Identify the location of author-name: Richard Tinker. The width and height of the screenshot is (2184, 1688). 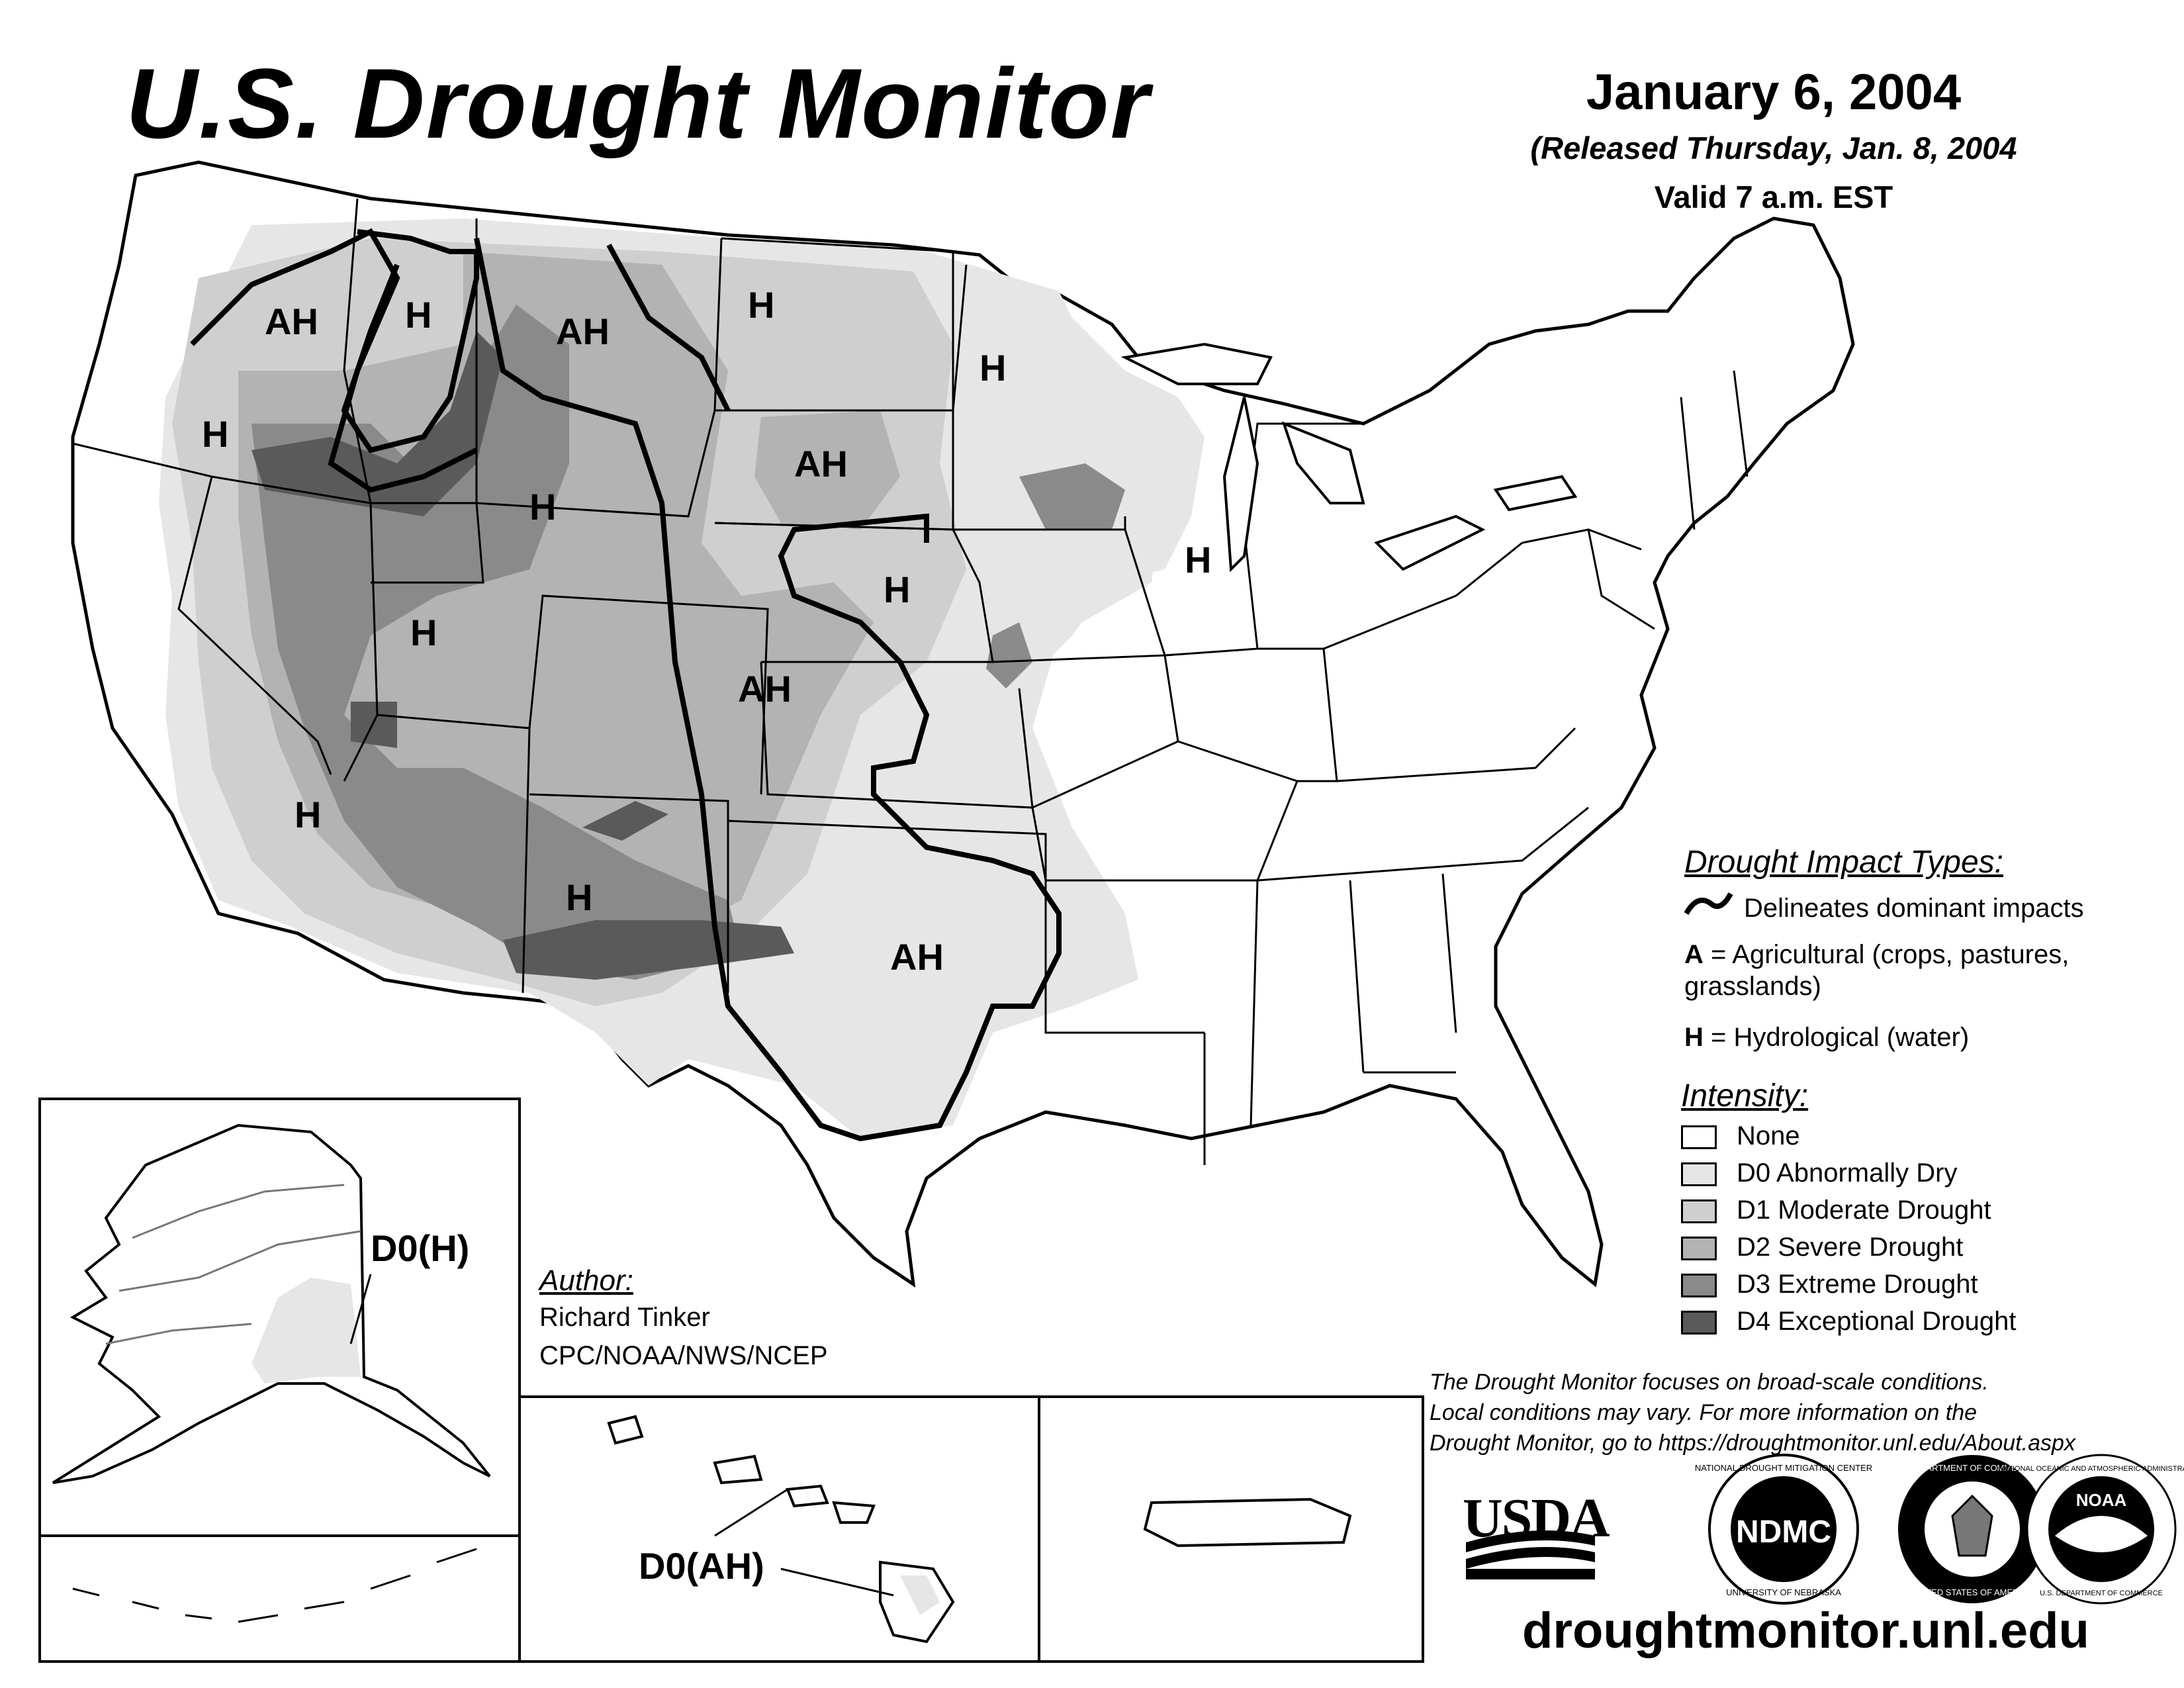
(624, 1317).